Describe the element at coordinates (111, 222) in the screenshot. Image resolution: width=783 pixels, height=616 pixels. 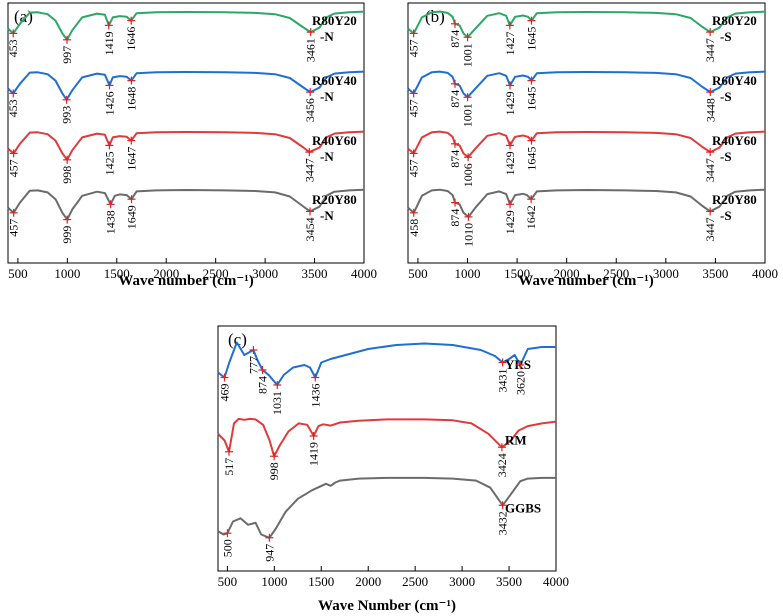
I see `peak-label: 1438` at that location.